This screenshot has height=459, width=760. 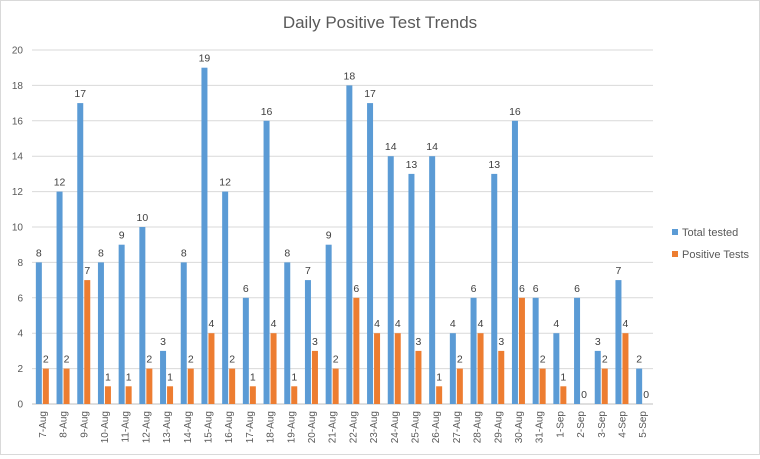 I want to click on y-tick-label: 6, so click(x=20, y=298).